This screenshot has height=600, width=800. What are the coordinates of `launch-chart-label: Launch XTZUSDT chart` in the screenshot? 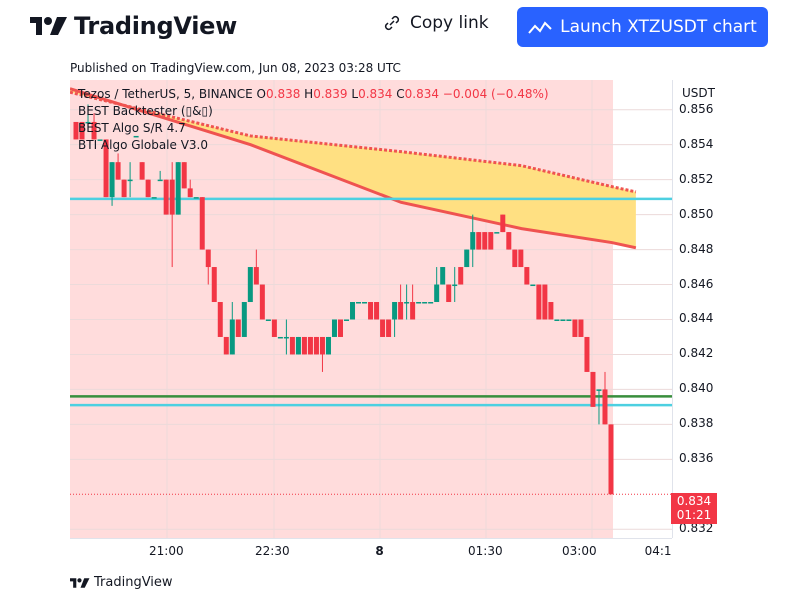 It's located at (658, 27).